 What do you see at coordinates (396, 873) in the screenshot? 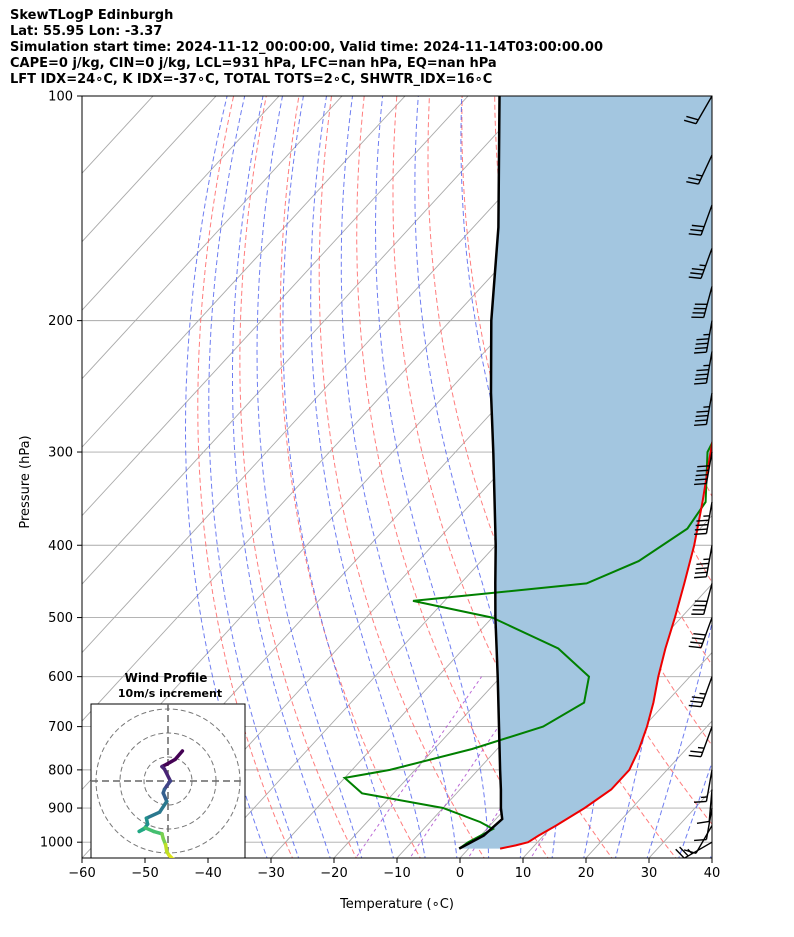
I see `x-tick-label: −10` at bounding box center [396, 873].